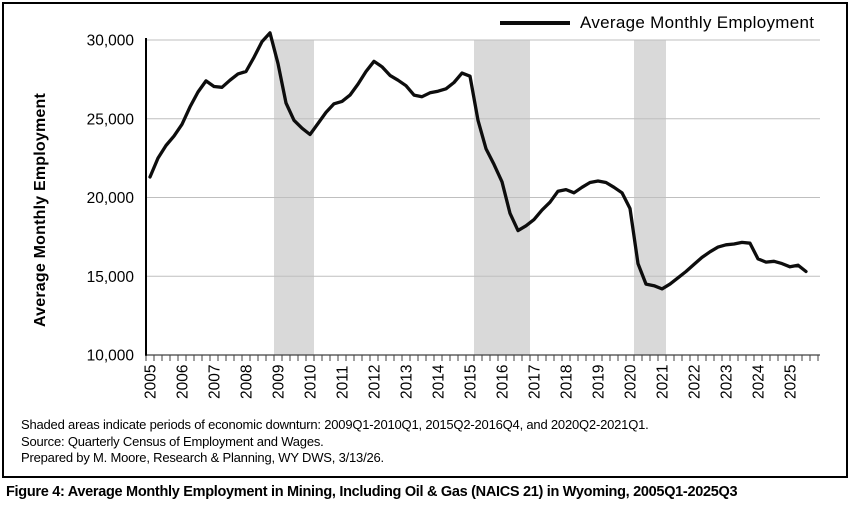  Describe the element at coordinates (311, 381) in the screenshot. I see `x-axis-year-label: 2010` at that location.